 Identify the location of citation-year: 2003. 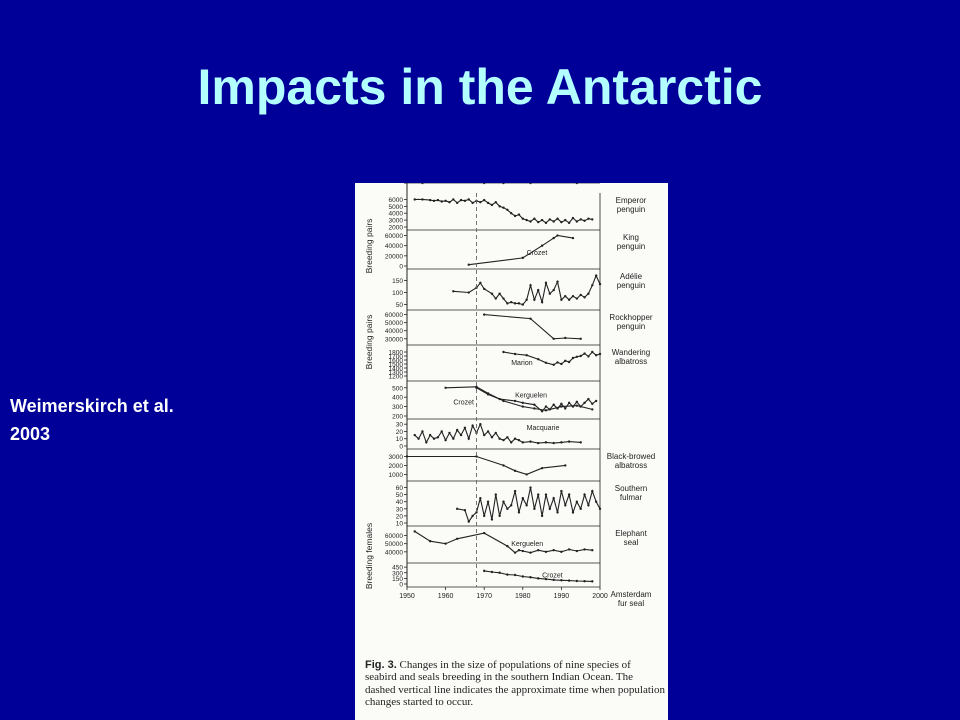
(30, 434).